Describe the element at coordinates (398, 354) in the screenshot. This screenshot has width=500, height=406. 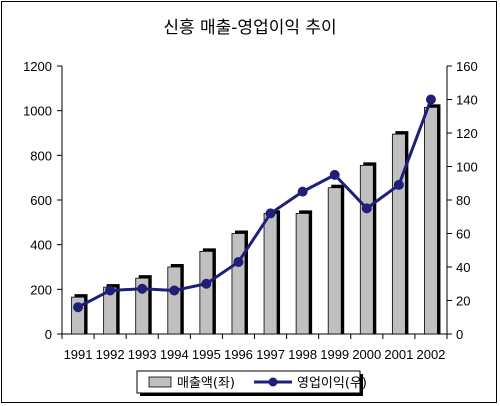
I see `x-tick-label: 2001` at that location.